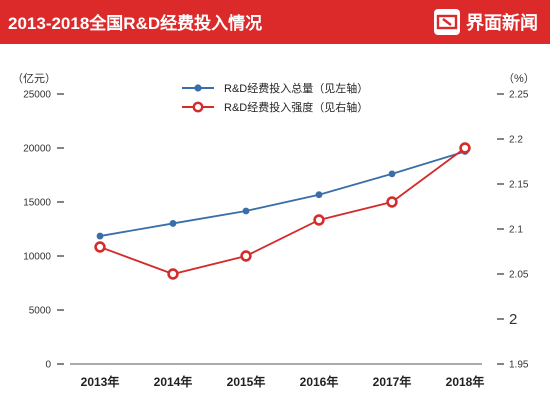 The height and width of the screenshot is (404, 550). I want to click on legend-label: R&D经费投入强度（见右轴）, so click(296, 107).